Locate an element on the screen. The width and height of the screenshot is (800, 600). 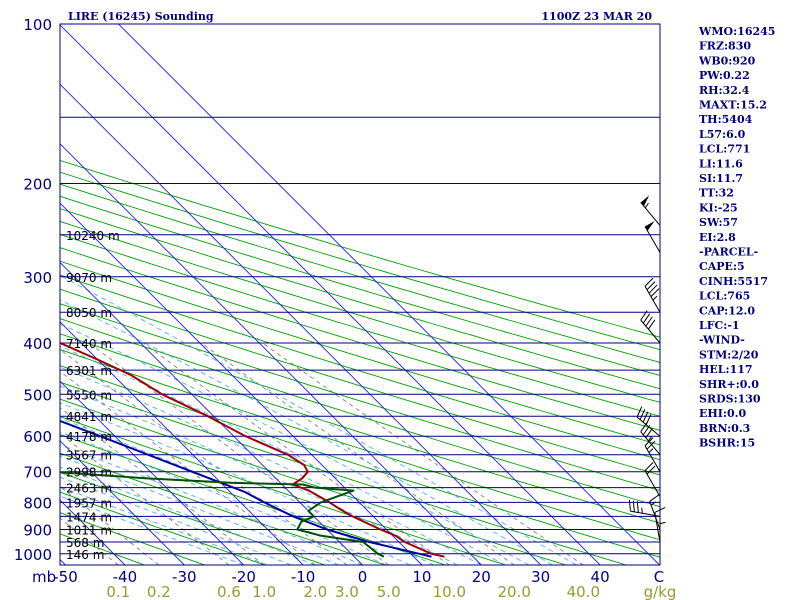
temperature-tick-label: 10 is located at coordinates (421, 577).